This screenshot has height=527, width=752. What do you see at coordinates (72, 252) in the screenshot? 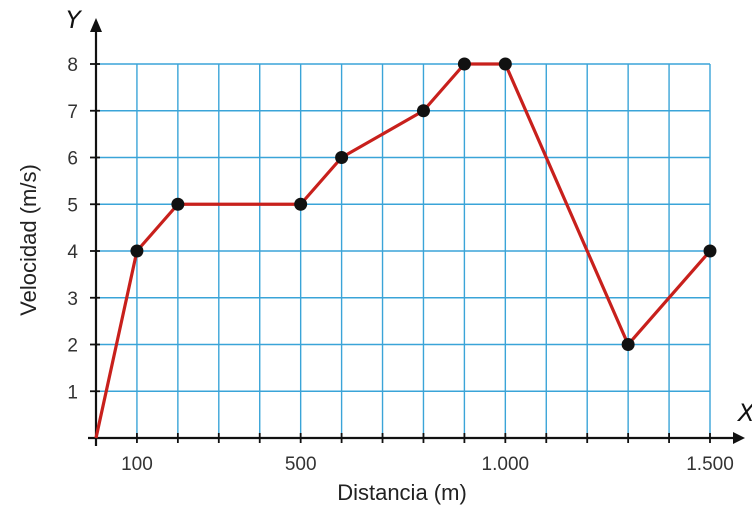
I see `y-tick-label: 4` at bounding box center [72, 252].